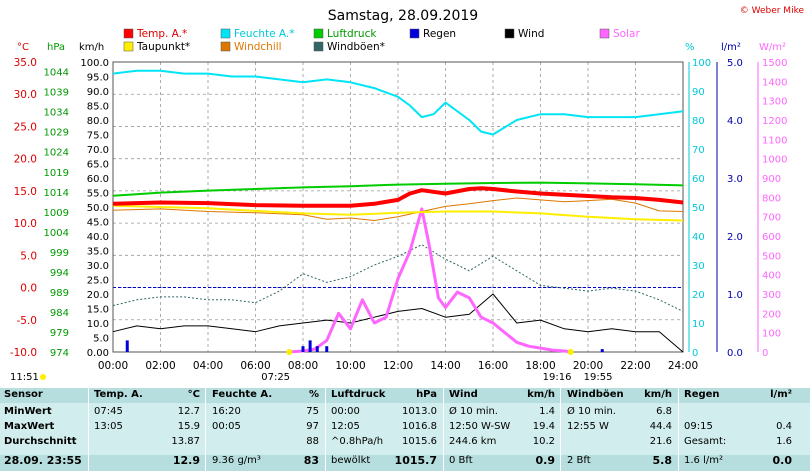  Describe the element at coordinates (25, 224) in the screenshot. I see `temp-tick-label: 10.0` at that location.